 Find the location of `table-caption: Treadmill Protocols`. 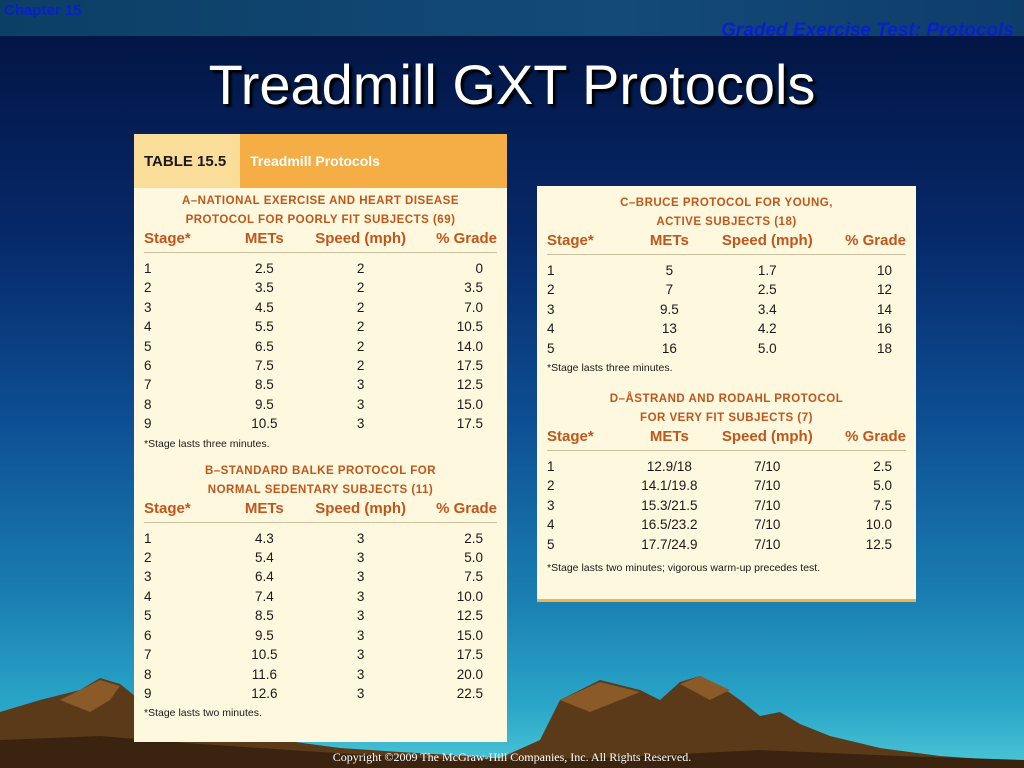

table-caption: Treadmill Protocols is located at coordinates (373, 161).